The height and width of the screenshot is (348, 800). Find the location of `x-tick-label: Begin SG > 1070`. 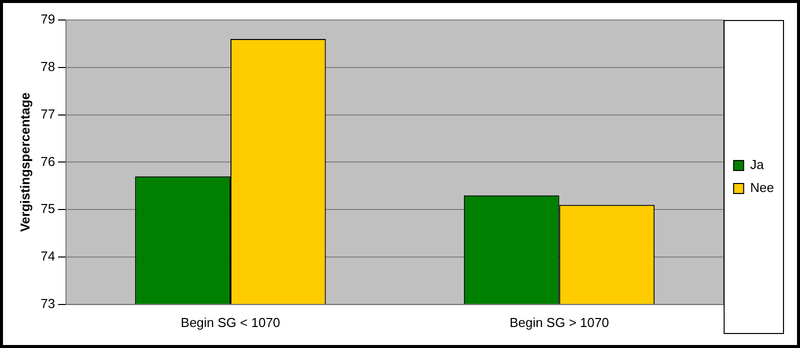

x-tick-label: Begin SG > 1070 is located at coordinates (559, 322).